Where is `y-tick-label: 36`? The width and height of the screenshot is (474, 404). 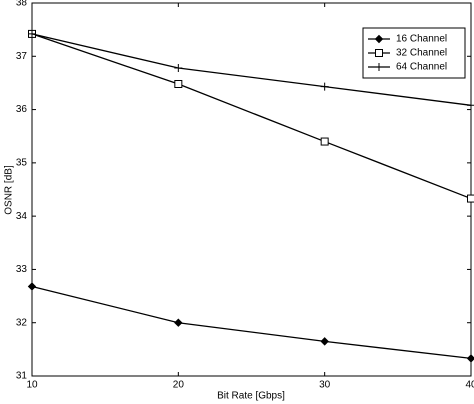 y-tick-label: 36 is located at coordinates (22, 109).